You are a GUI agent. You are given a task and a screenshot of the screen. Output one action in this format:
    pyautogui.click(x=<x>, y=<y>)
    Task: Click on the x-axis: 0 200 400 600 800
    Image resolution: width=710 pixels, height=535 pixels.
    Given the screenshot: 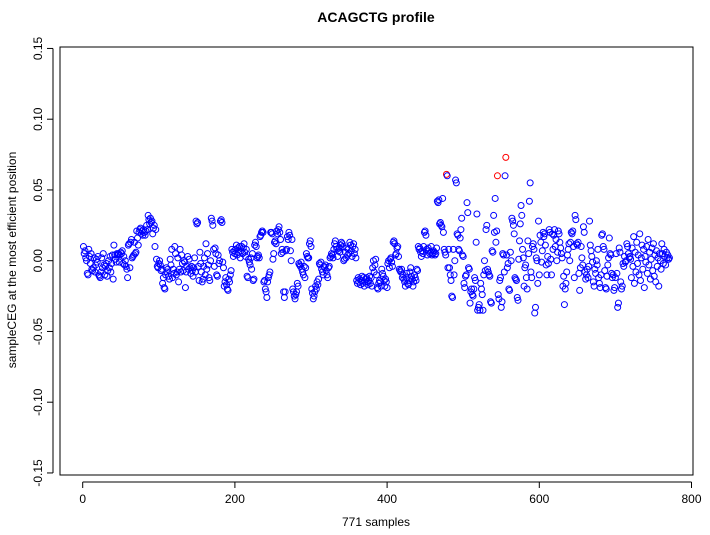 What is the action you would take?
    pyautogui.click(x=390, y=493)
    